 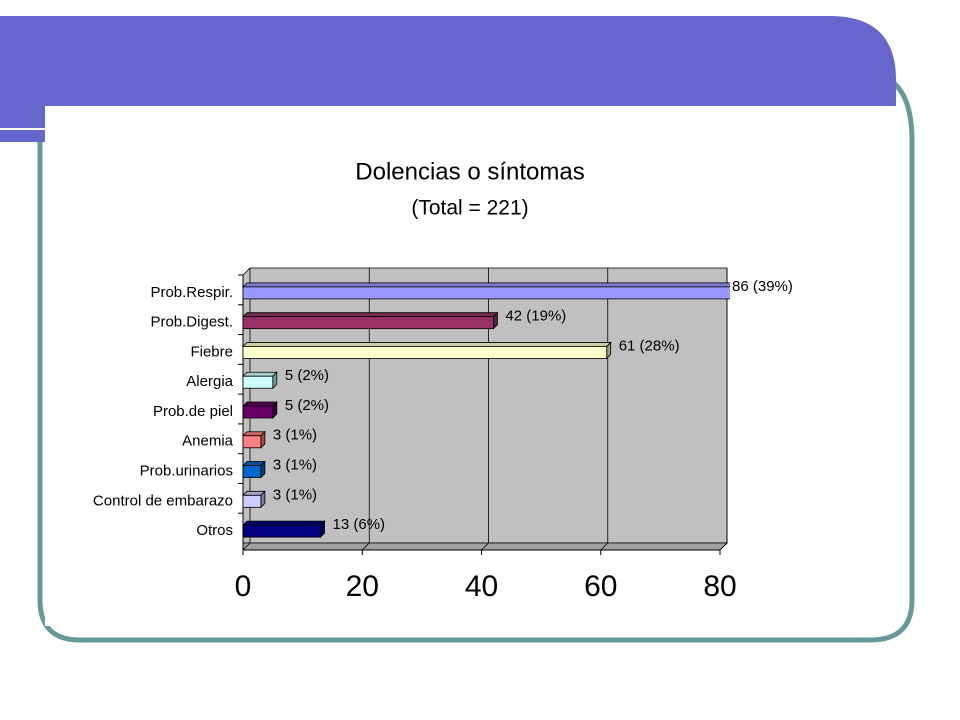 What do you see at coordinates (719, 586) in the screenshot?
I see `x-tick-label: 80` at bounding box center [719, 586].